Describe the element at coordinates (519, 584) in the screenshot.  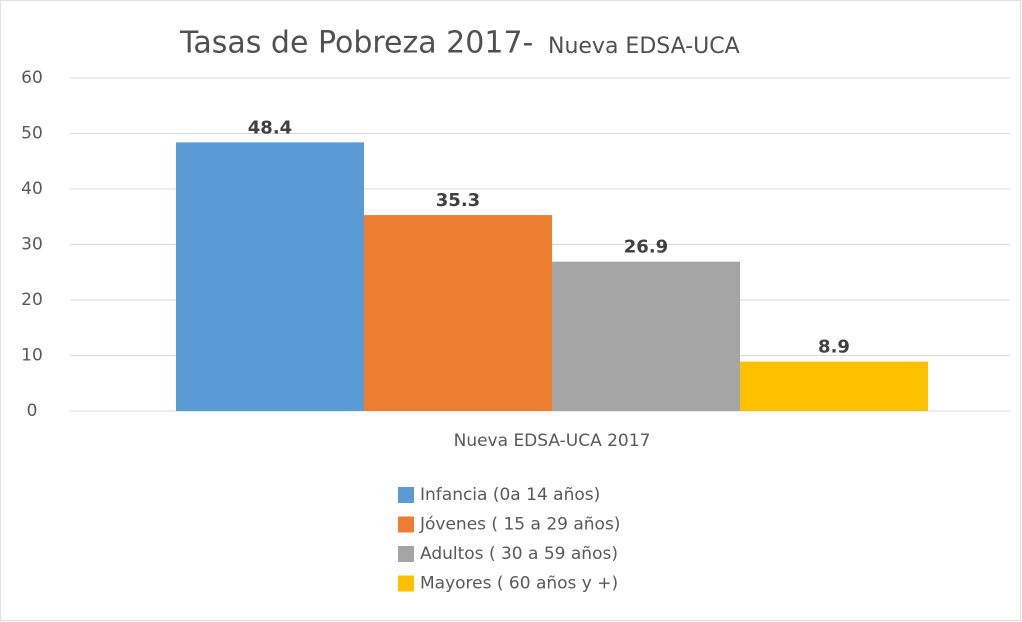
I see `legend-label: Mayores ( 60 años y +)` at that location.